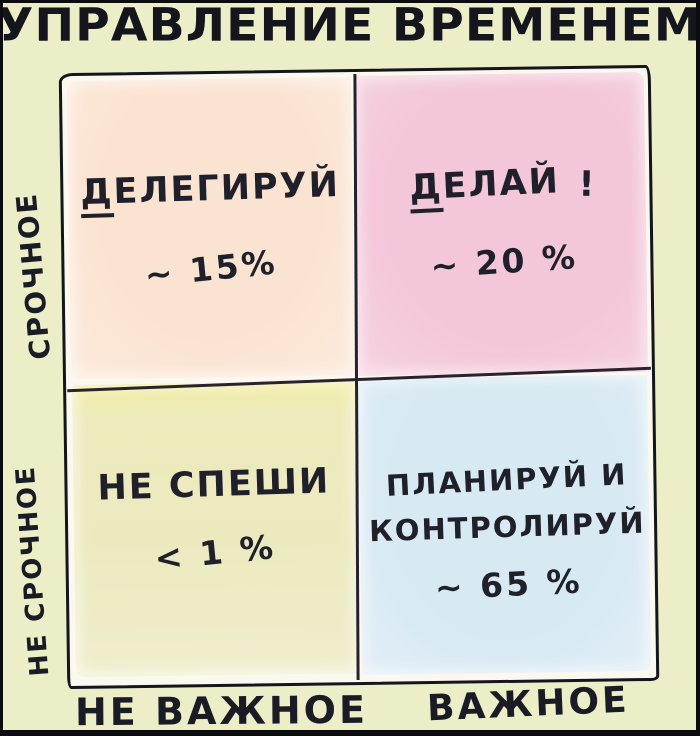  I want to click on quadrant-delegate-label-initial: Д, so click(97, 195).